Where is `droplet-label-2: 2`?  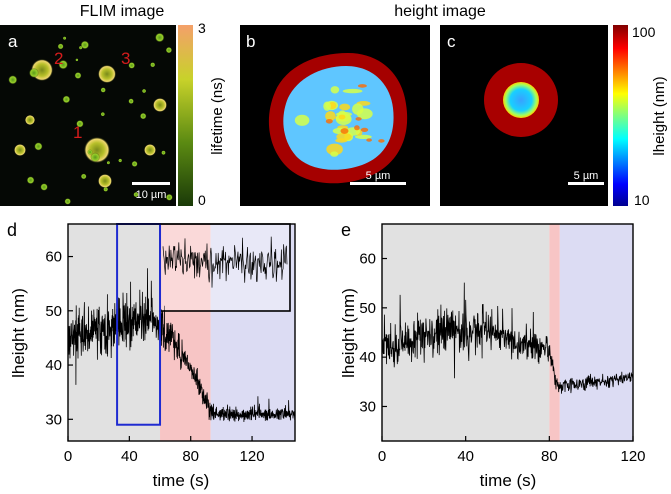 droplet-label-2: 2 is located at coordinates (58, 58).